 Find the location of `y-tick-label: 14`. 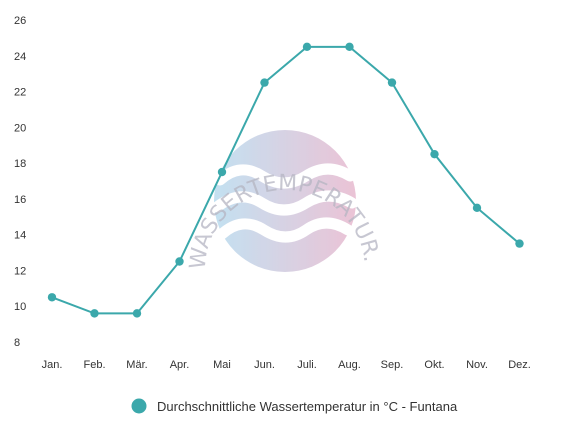

y-tick-label: 14 is located at coordinates (20, 236).